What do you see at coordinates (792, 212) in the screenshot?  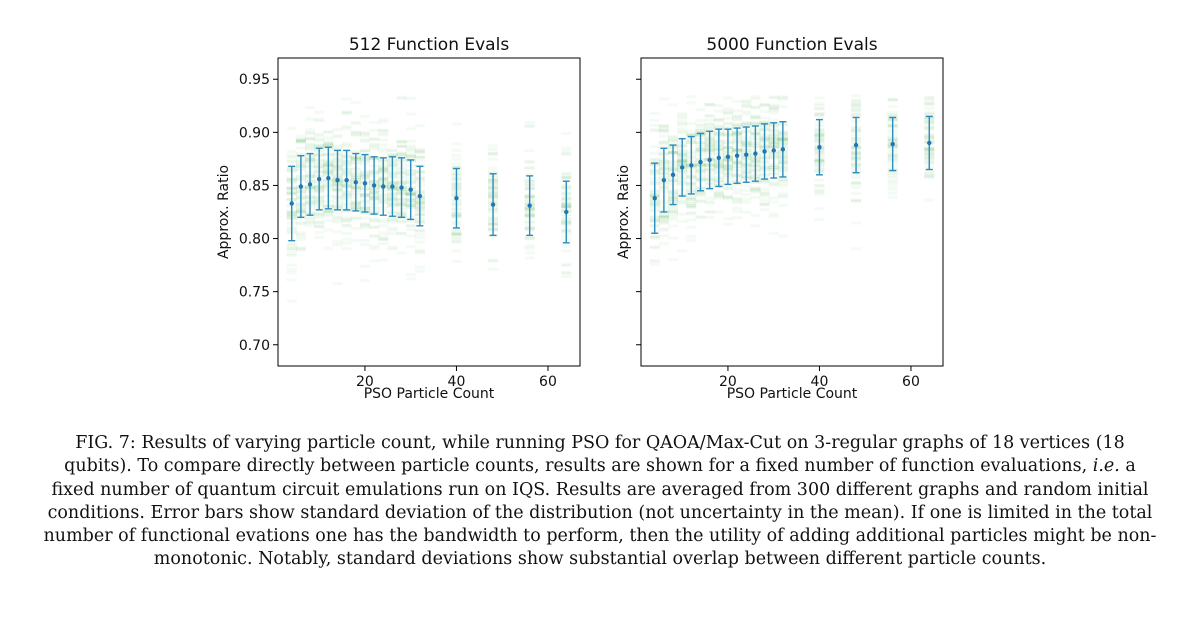 I see `axes-frame` at bounding box center [792, 212].